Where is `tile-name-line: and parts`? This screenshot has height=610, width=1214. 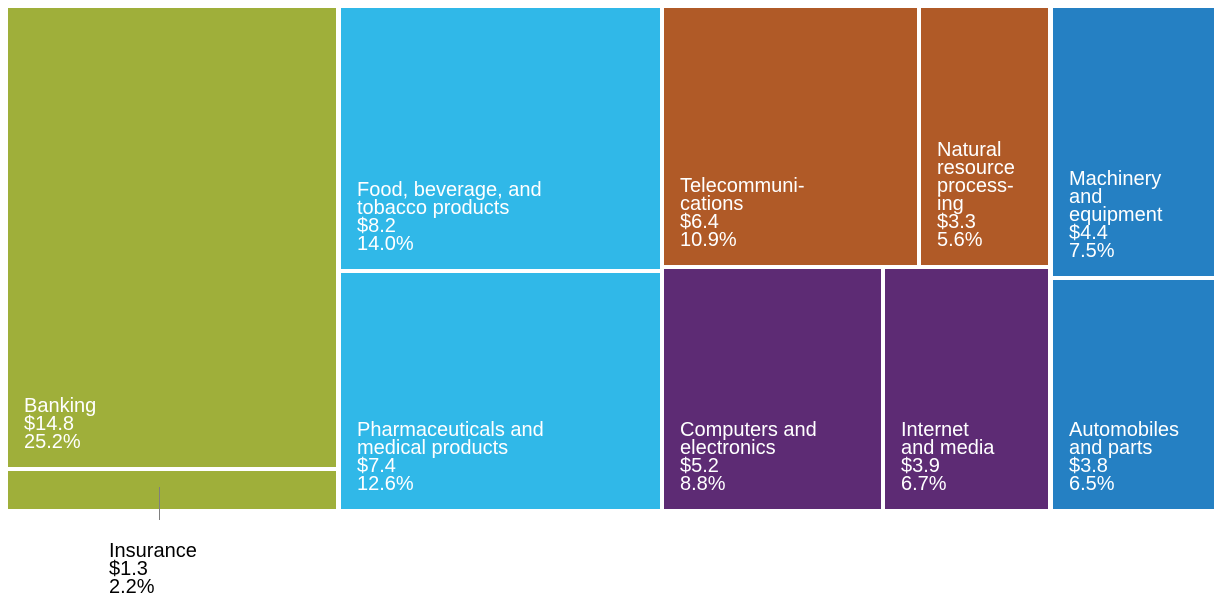 tile-name-line: and parts is located at coordinates (1111, 448).